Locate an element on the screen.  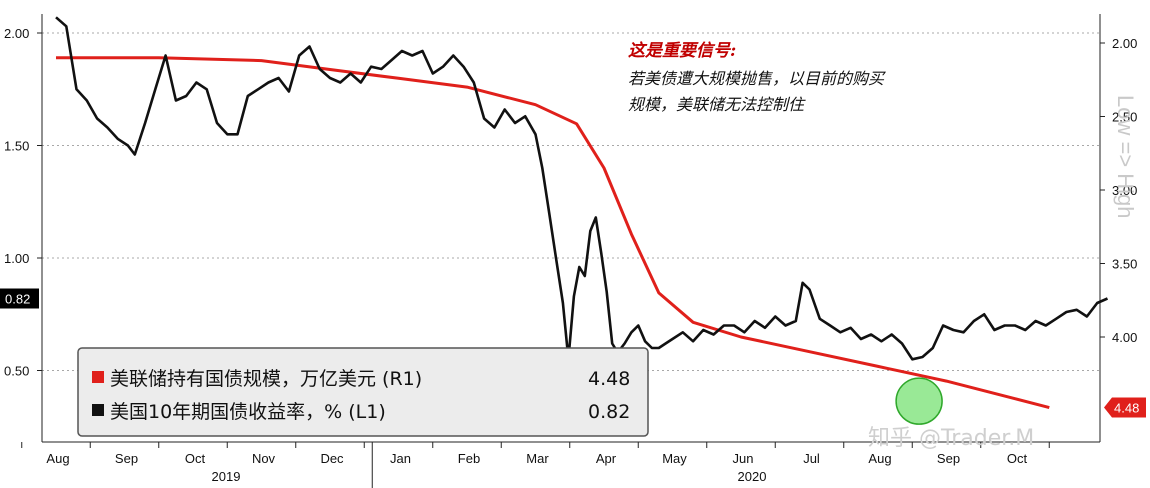
left-axis: 2.00 1.50 1.00 0.50 0.82 is located at coordinates (21, 202).